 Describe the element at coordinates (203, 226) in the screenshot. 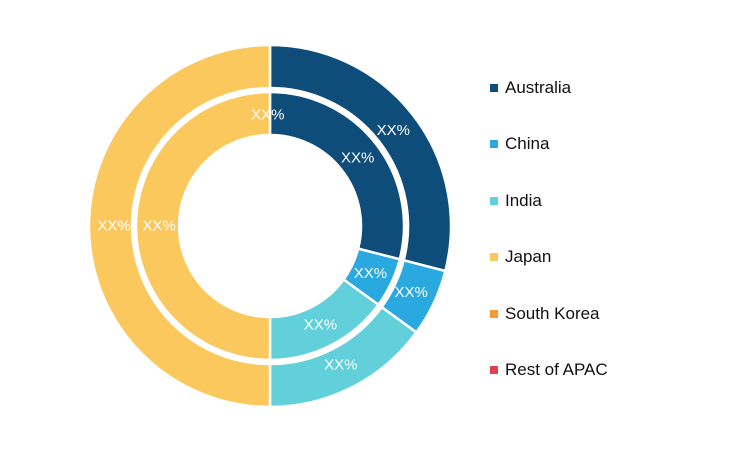

I see `inner-slice-japan` at that location.